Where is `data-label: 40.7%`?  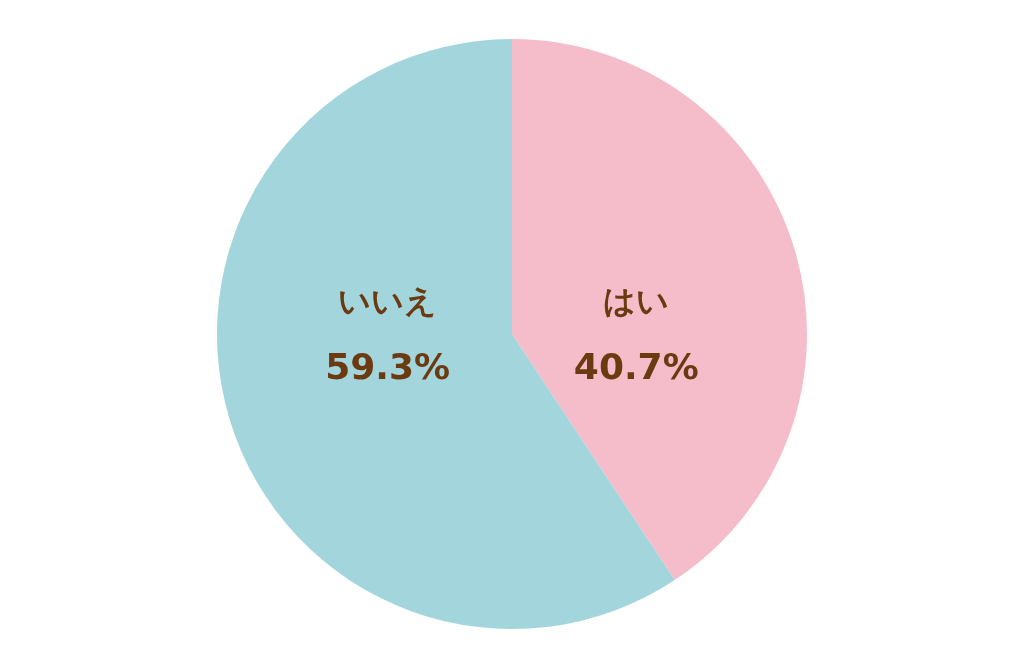
data-label: 40.7% is located at coordinates (636, 366).